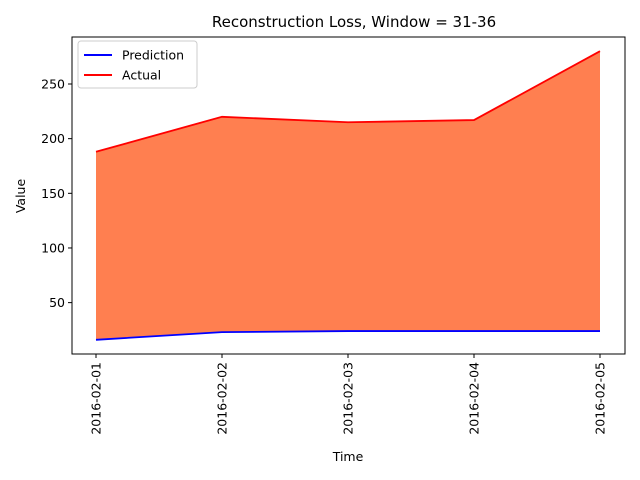 This screenshot has width=640, height=480. I want to click on y-tick-label: 250, so click(53, 84).